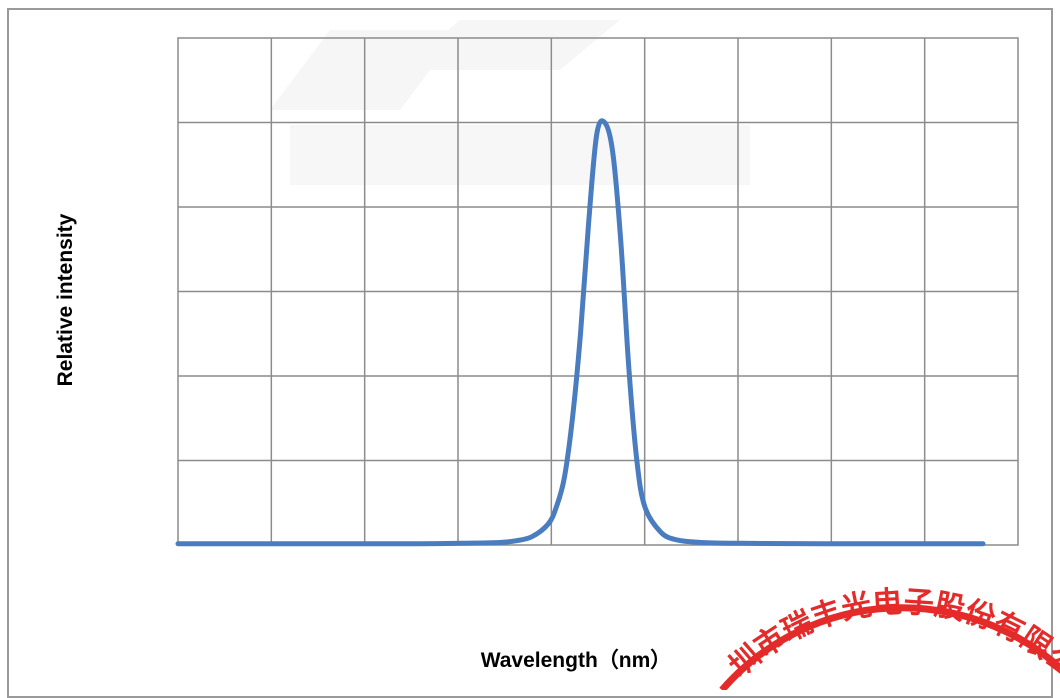  Describe the element at coordinates (65, 300) in the screenshot. I see `y-axis-label: Relative intensity` at that location.